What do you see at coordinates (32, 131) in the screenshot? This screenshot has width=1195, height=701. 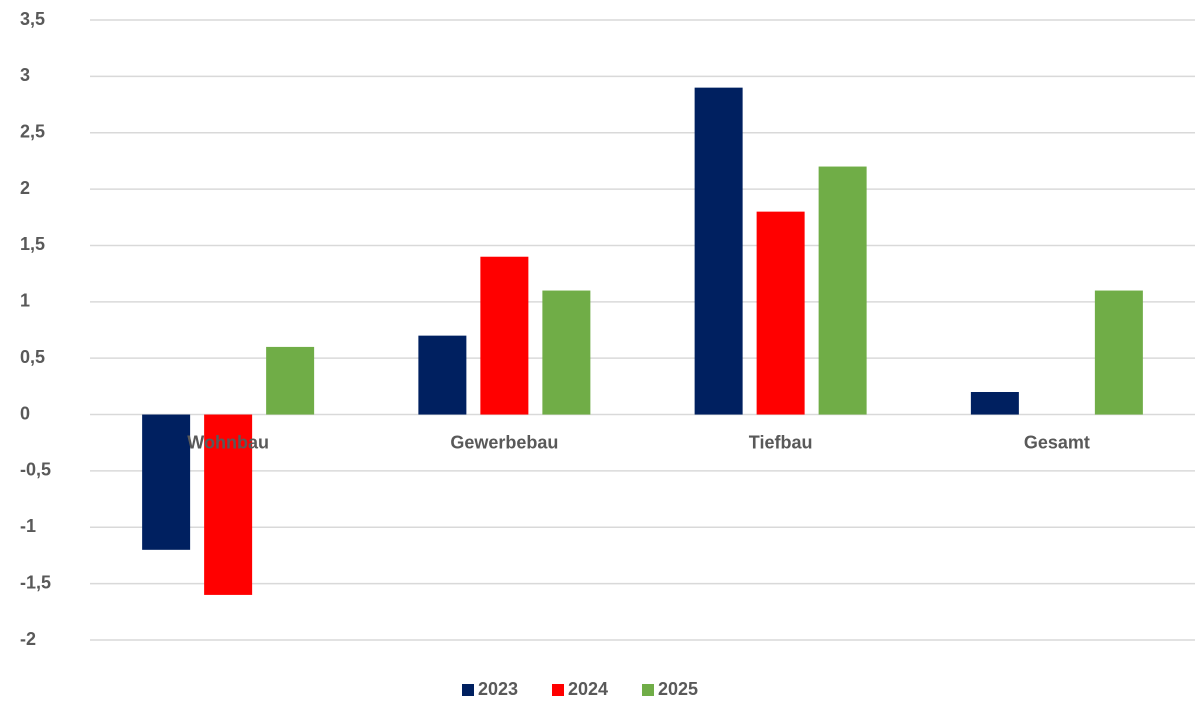 I see `y-tick-label: 2,5` at bounding box center [32, 131].